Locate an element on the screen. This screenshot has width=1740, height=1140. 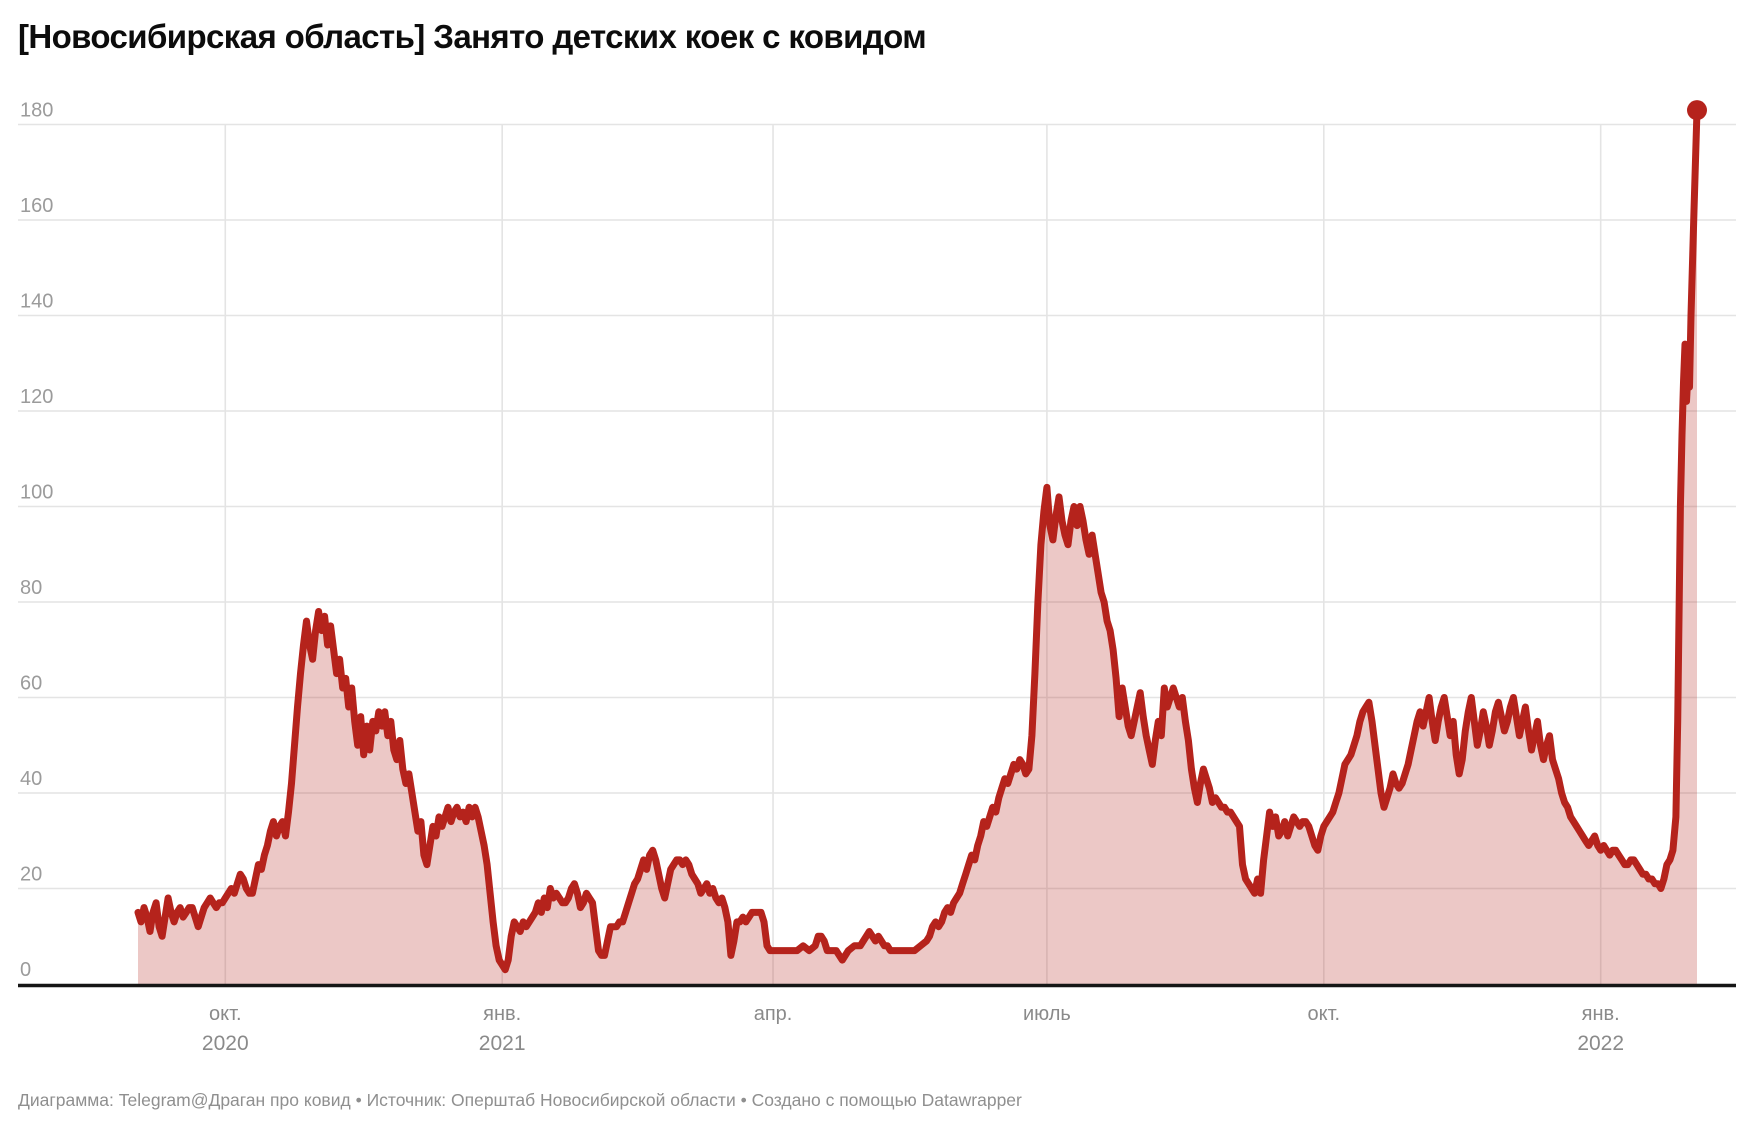
y-tick-label: 80 is located at coordinates (31, 588).